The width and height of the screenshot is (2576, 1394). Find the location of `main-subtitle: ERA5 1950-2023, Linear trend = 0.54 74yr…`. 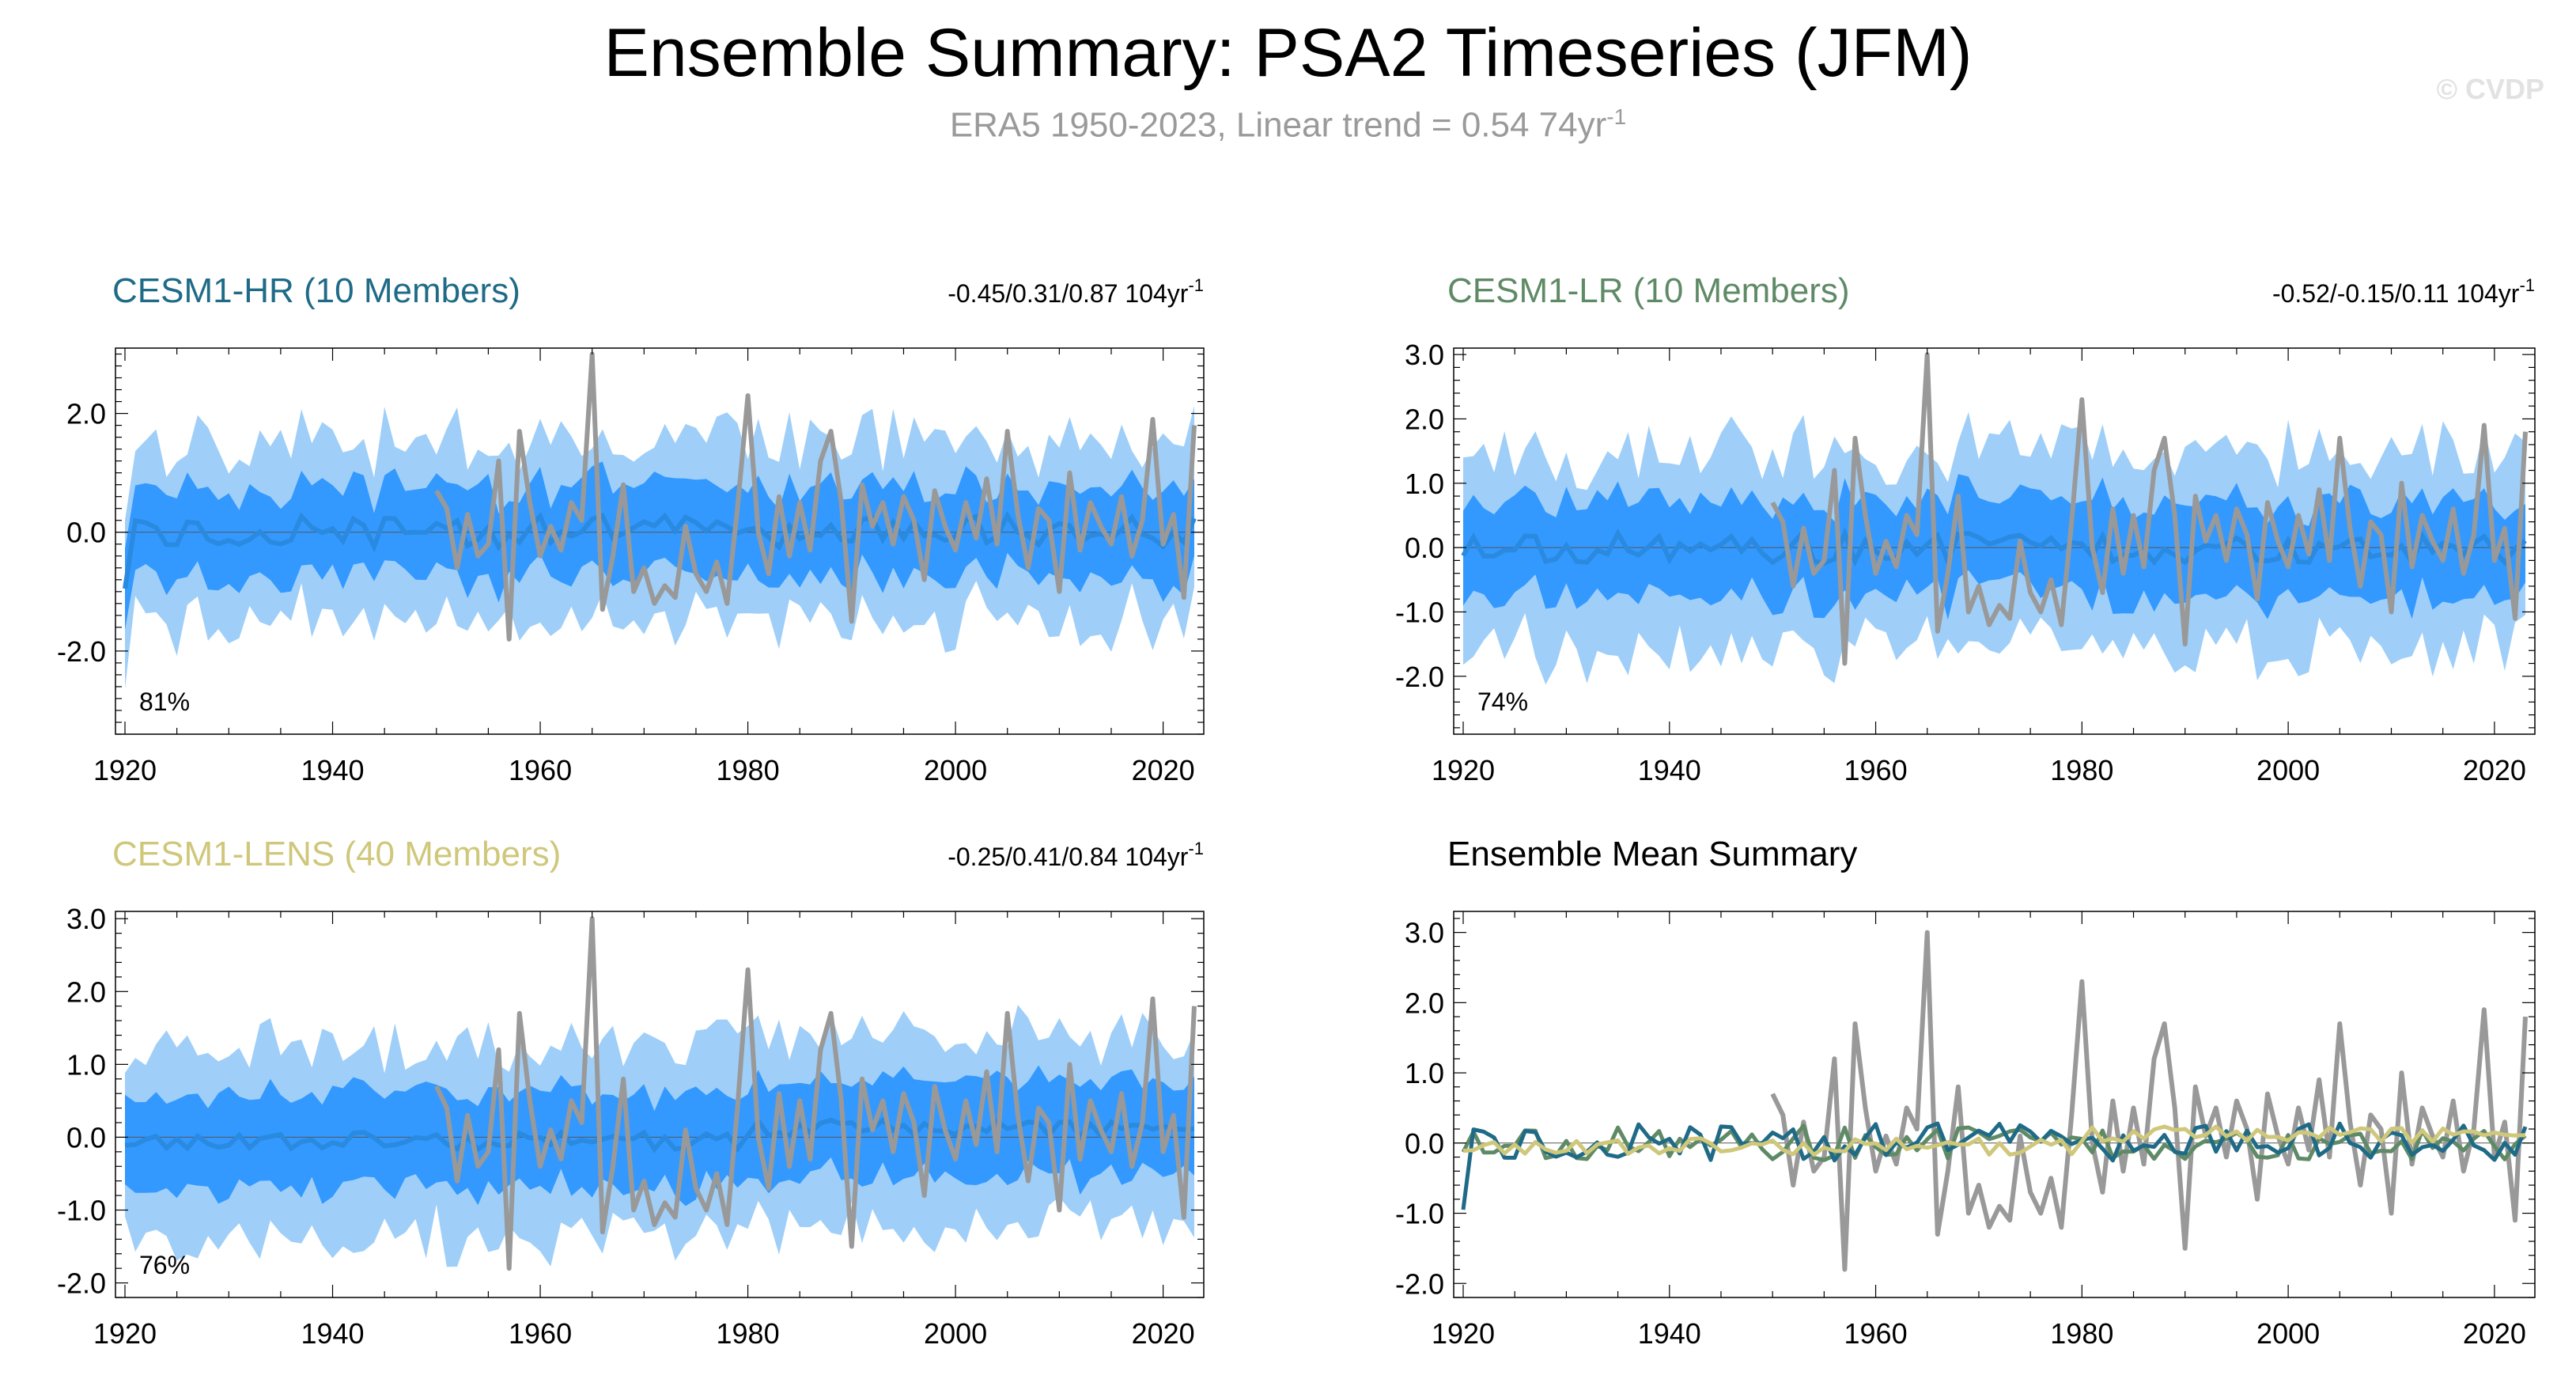

main-subtitle: ERA5 1950-2023, Linear trend = 0.54 74yr… is located at coordinates (1288, 125).